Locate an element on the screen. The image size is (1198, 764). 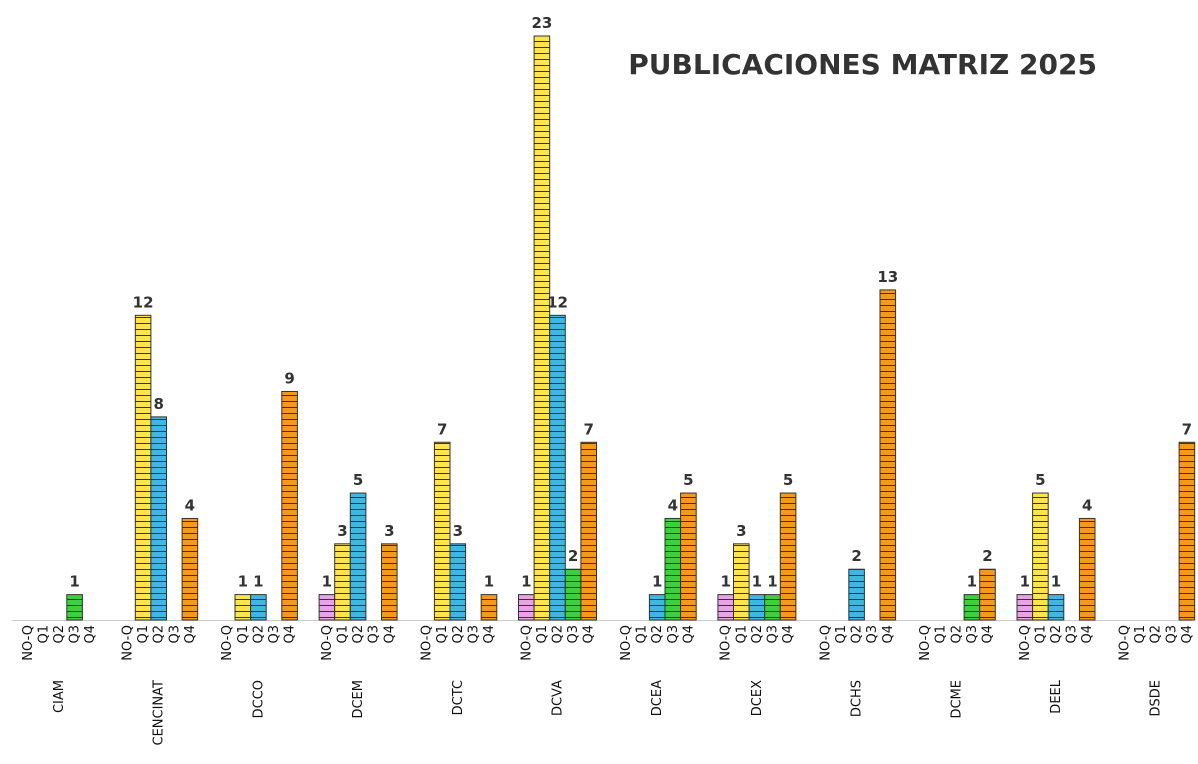
bar-cencinat-q4-outline is located at coordinates (190, 569).